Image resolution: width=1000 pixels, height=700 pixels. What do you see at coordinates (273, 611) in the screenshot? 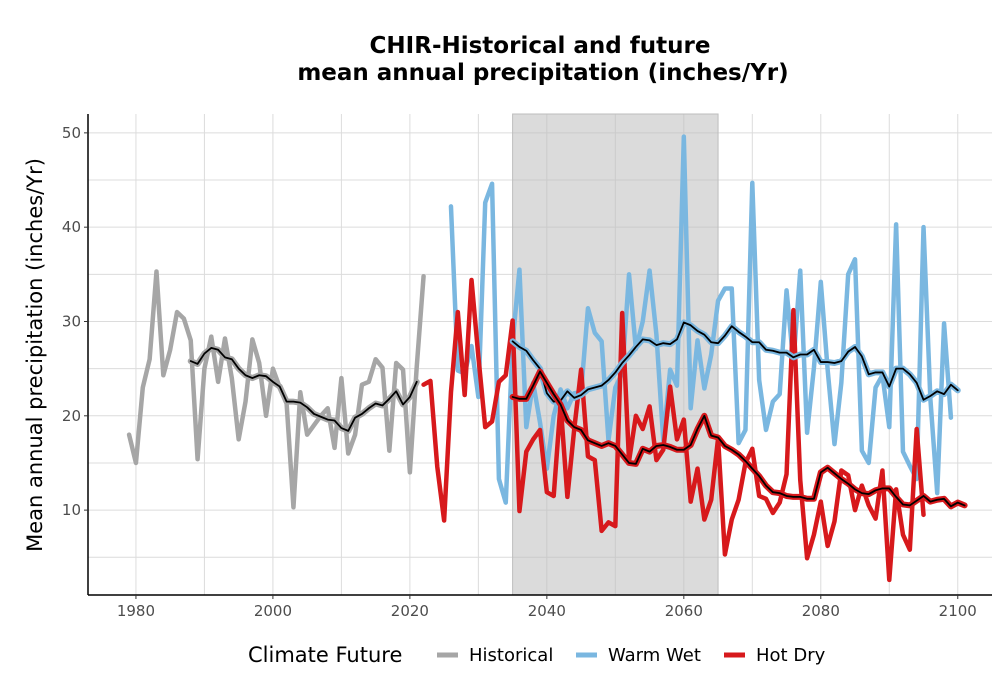
I see `x-tick-label: 2000` at bounding box center [273, 611].